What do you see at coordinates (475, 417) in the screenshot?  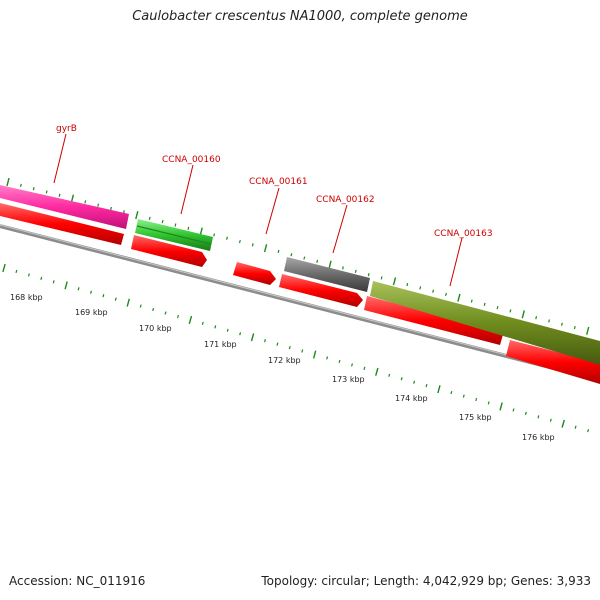 I see `scale-label: 175 kbp` at bounding box center [475, 417].